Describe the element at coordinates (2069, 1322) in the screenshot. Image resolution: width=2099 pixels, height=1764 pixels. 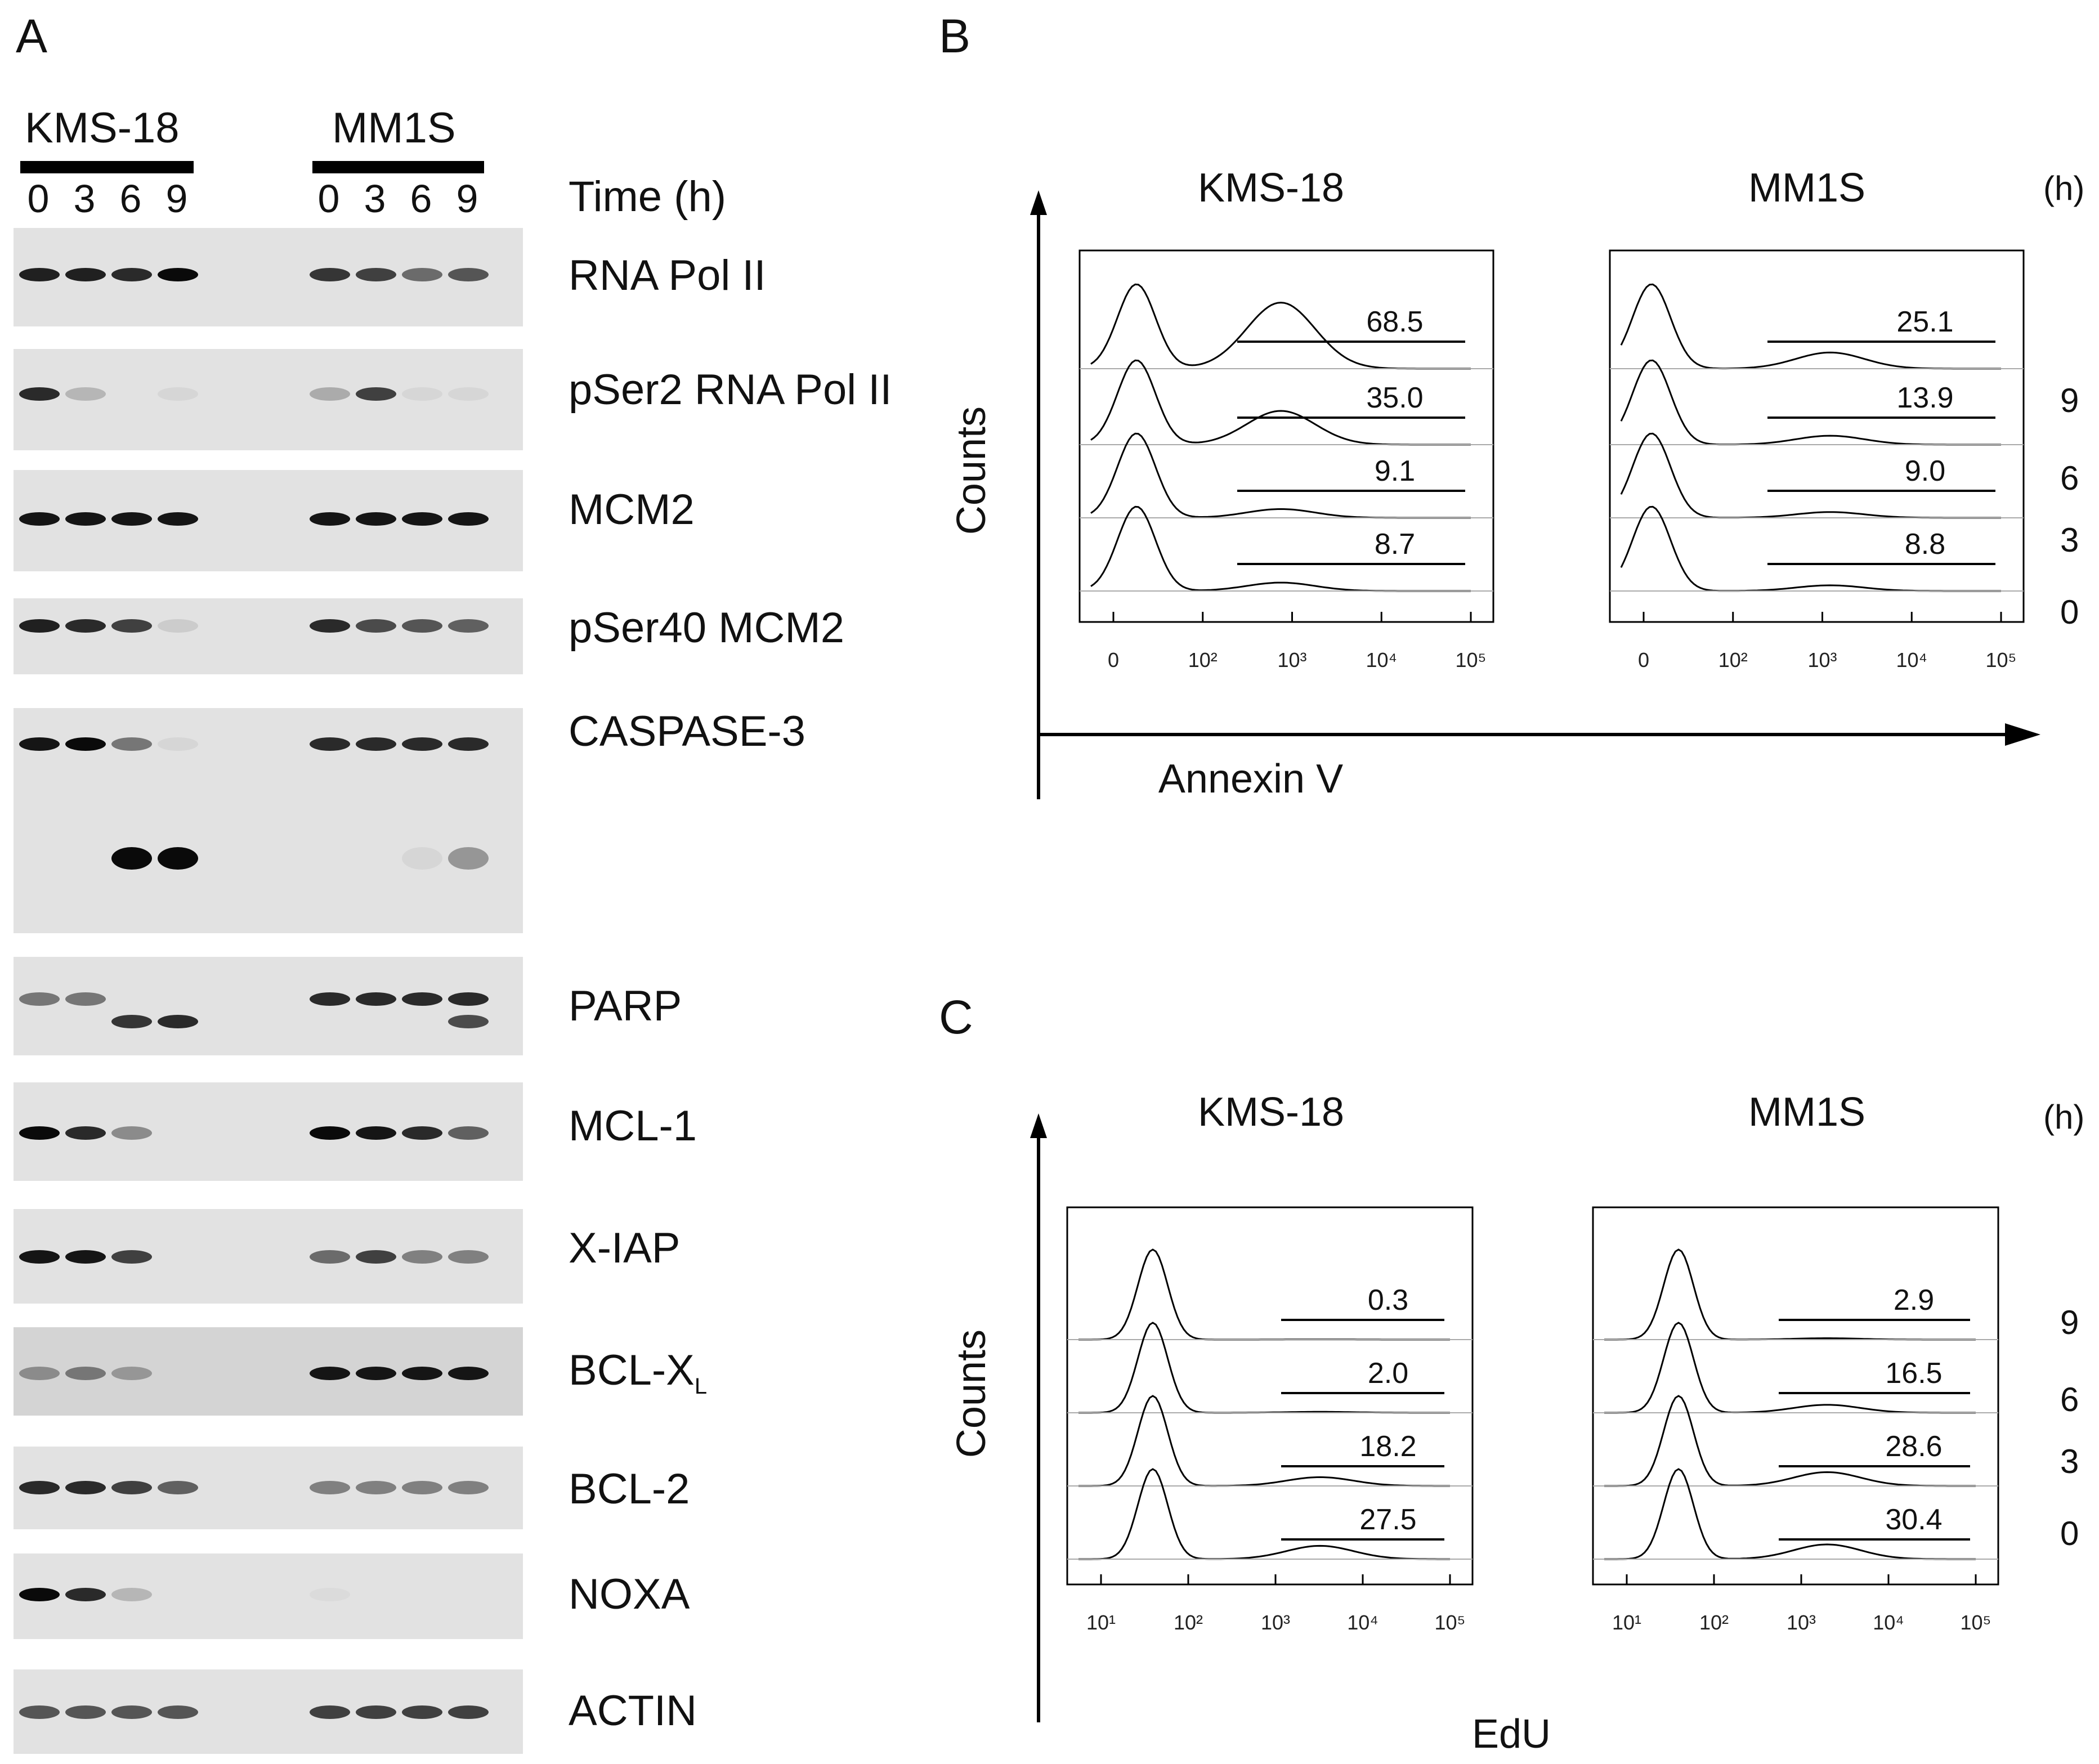
I see `timepoint-label-c: 9` at that location.